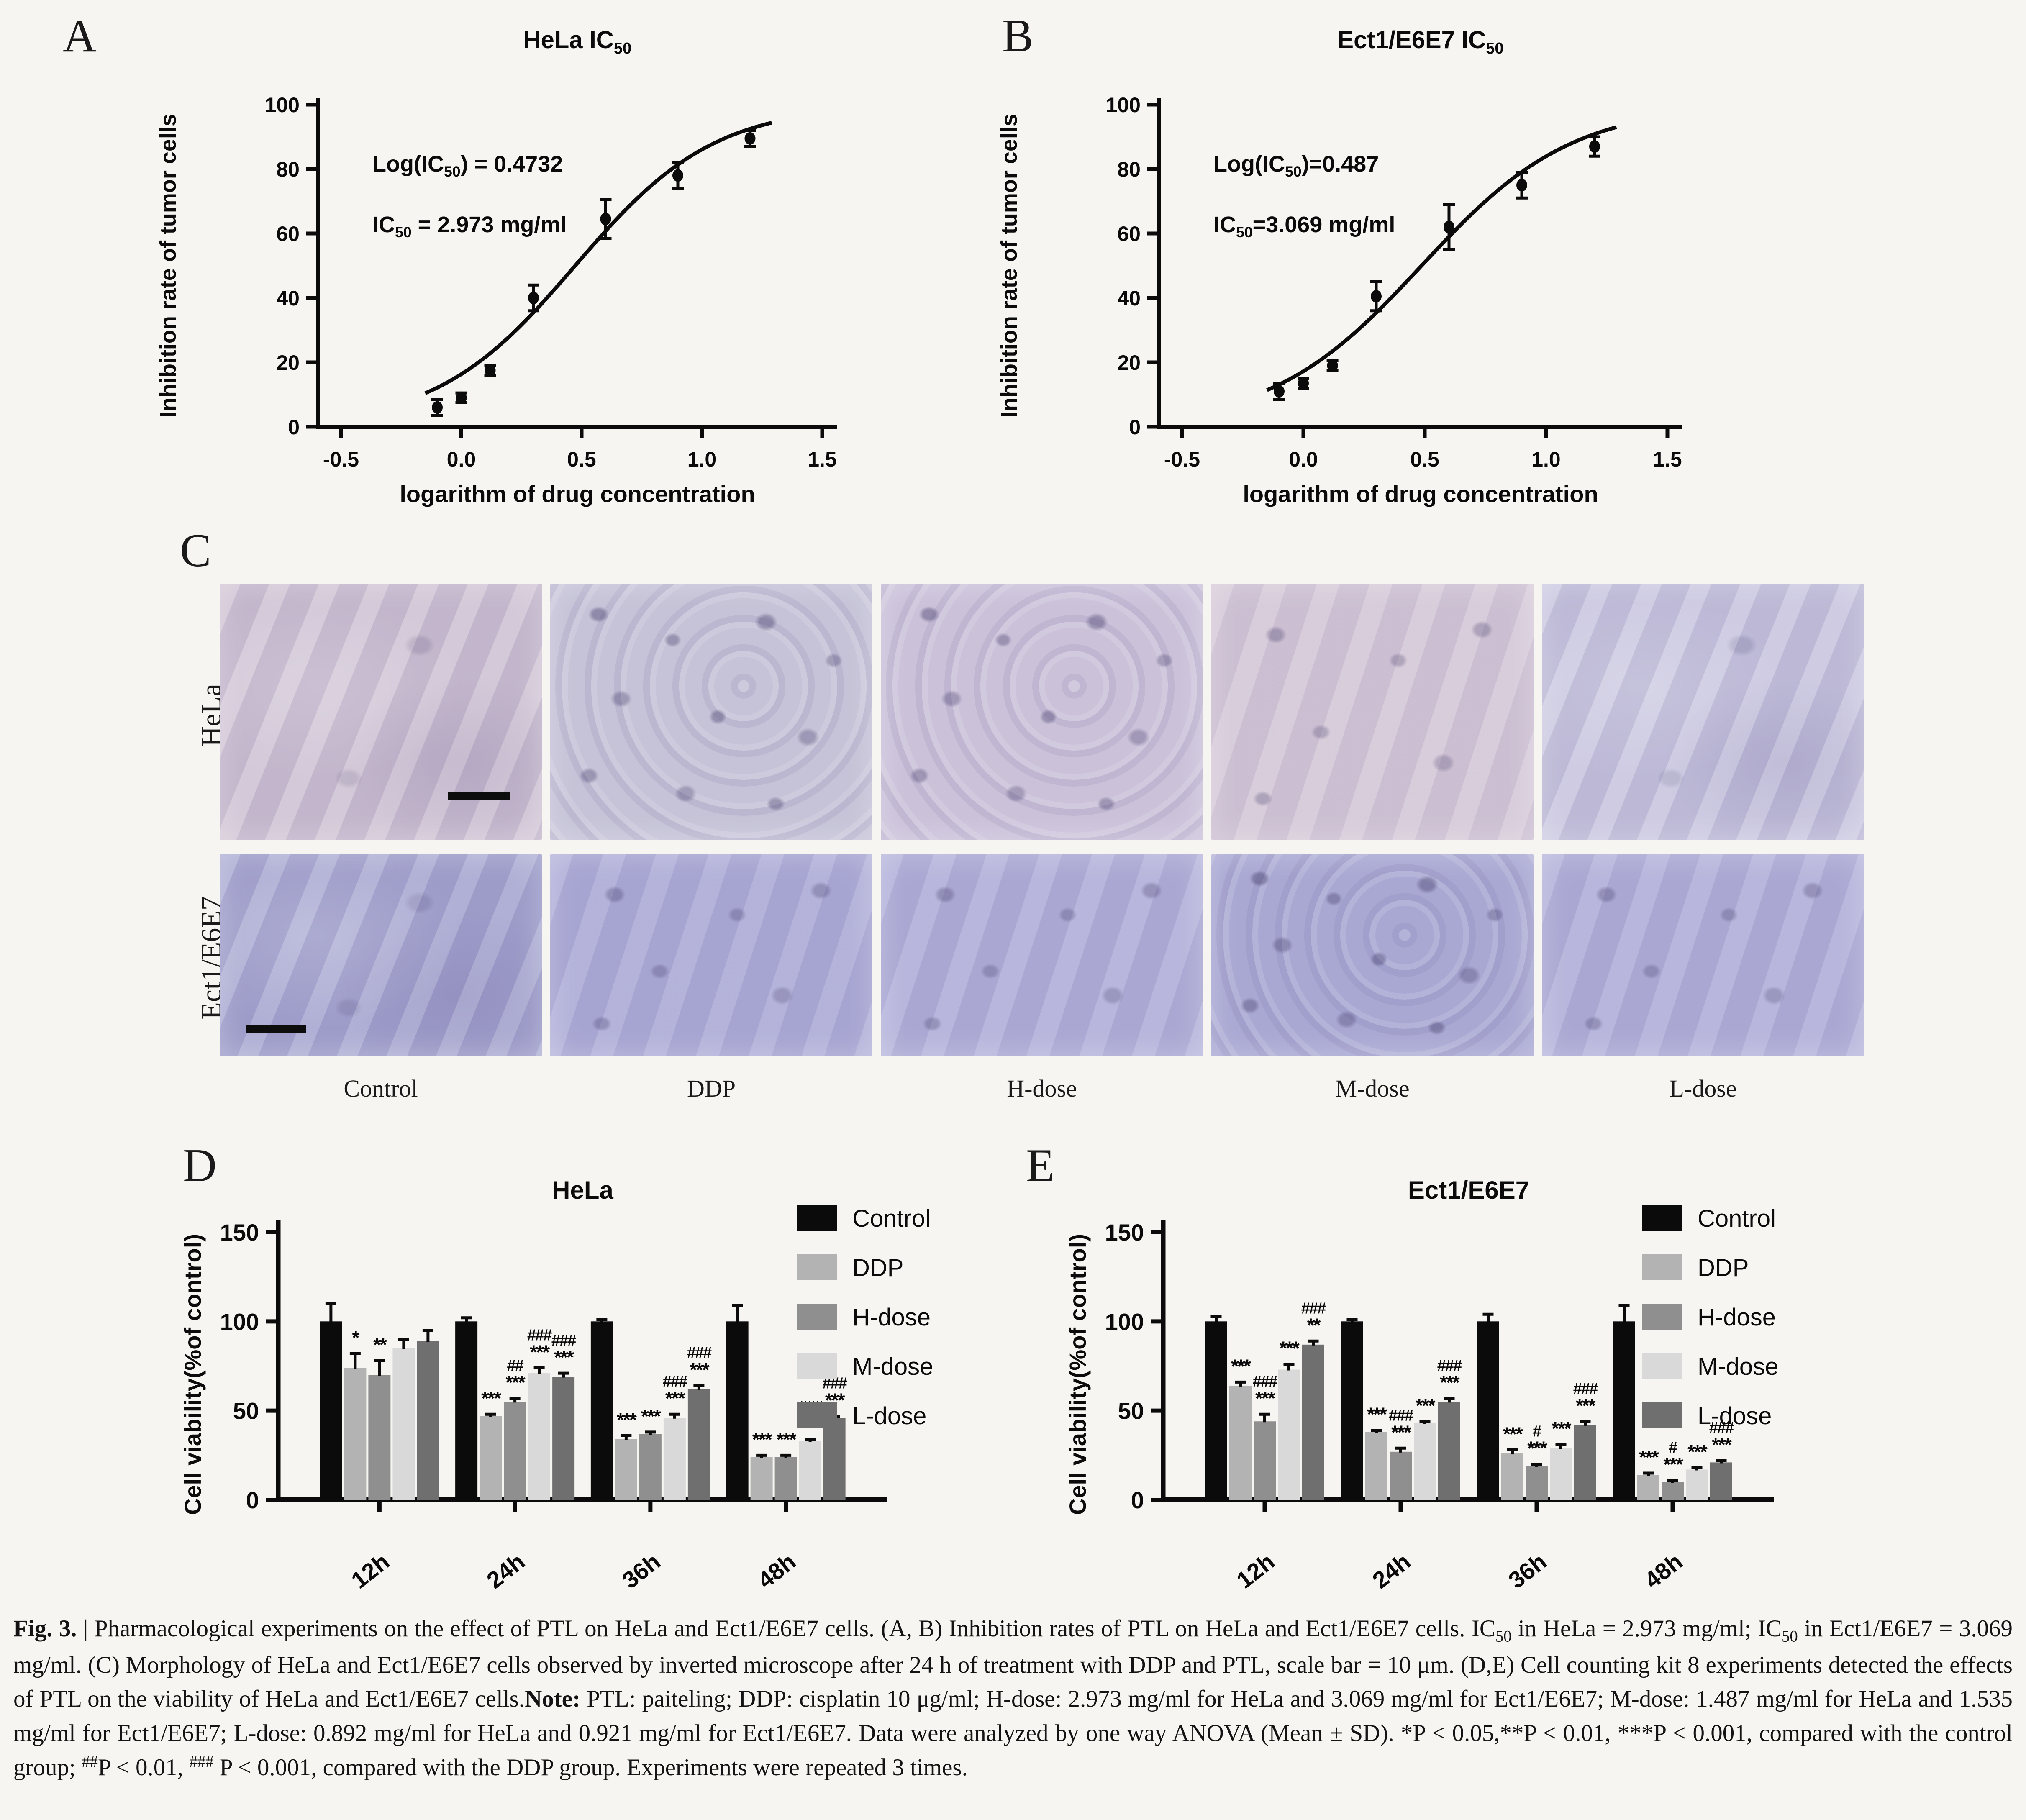 This screenshot has width=2026, height=1820. Describe the element at coordinates (380, 1345) in the screenshot. I see `text-mark: **` at that location.